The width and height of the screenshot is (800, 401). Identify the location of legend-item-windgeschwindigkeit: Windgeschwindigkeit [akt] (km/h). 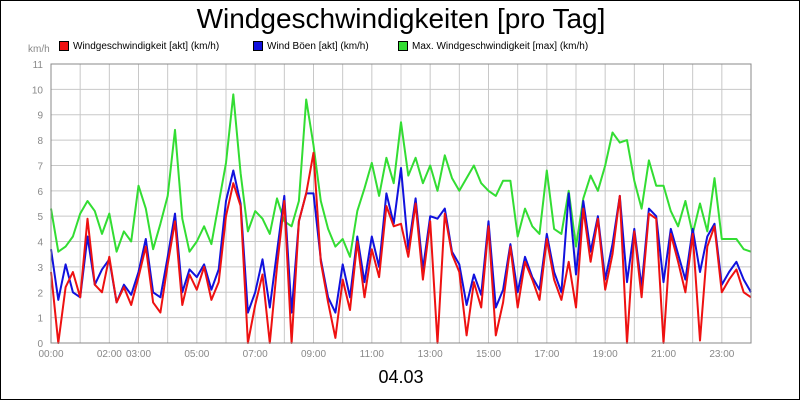
(139, 46).